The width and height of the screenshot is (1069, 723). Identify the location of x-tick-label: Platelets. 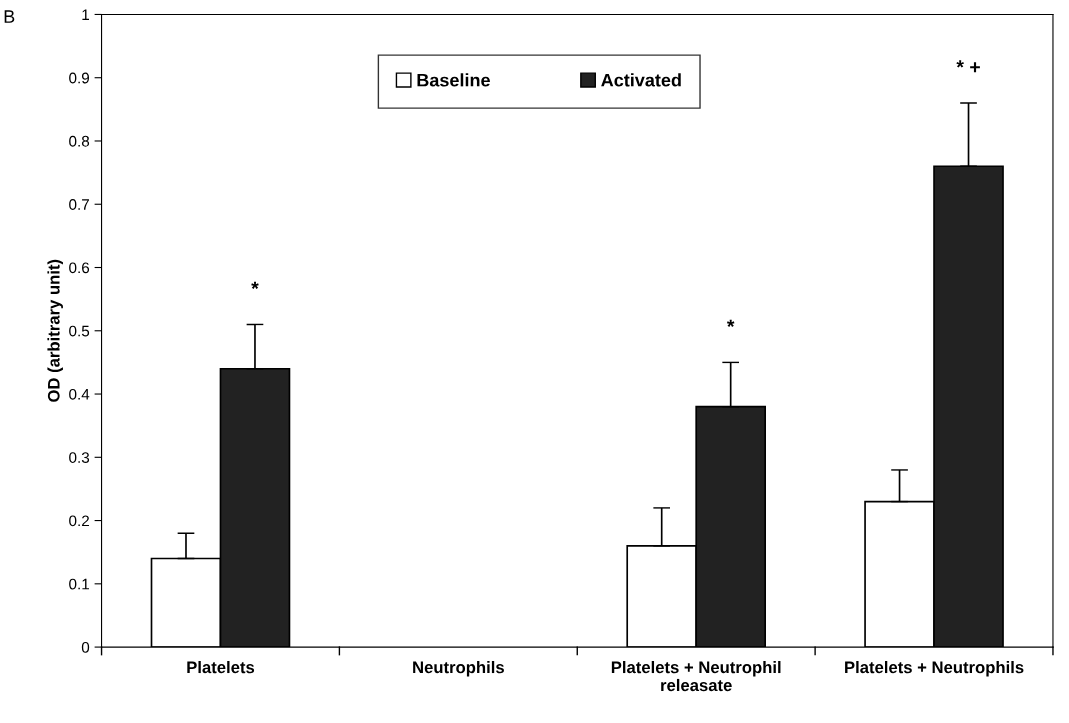
(221, 667).